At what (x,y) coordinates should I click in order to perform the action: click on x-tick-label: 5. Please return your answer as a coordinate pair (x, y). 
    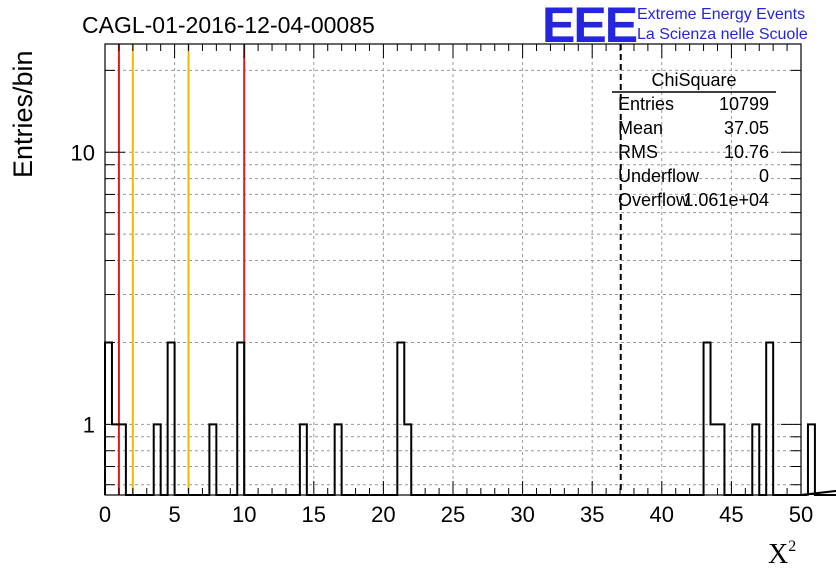
    Looking at the image, I should click on (174, 514).